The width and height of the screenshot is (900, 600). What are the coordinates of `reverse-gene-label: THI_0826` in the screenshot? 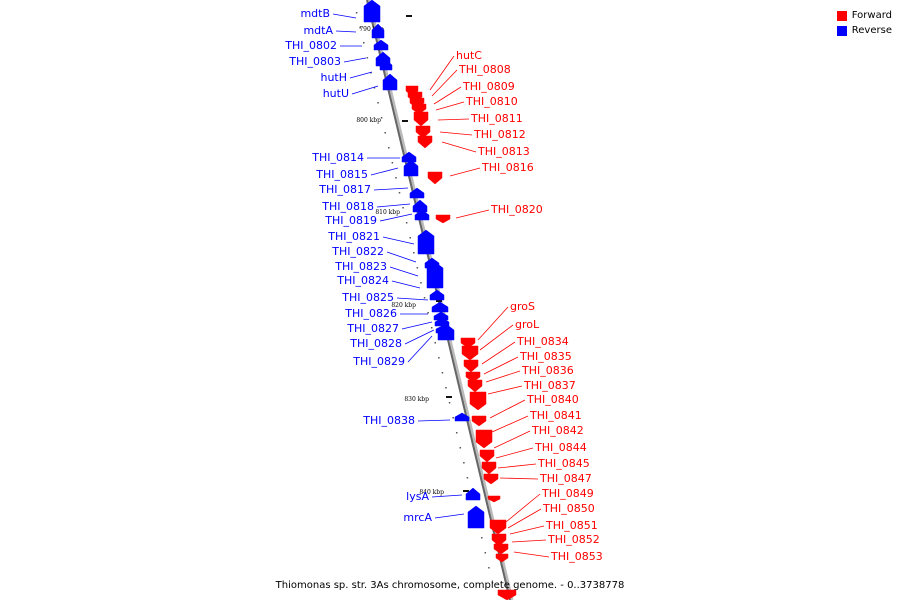 It's located at (370, 313).